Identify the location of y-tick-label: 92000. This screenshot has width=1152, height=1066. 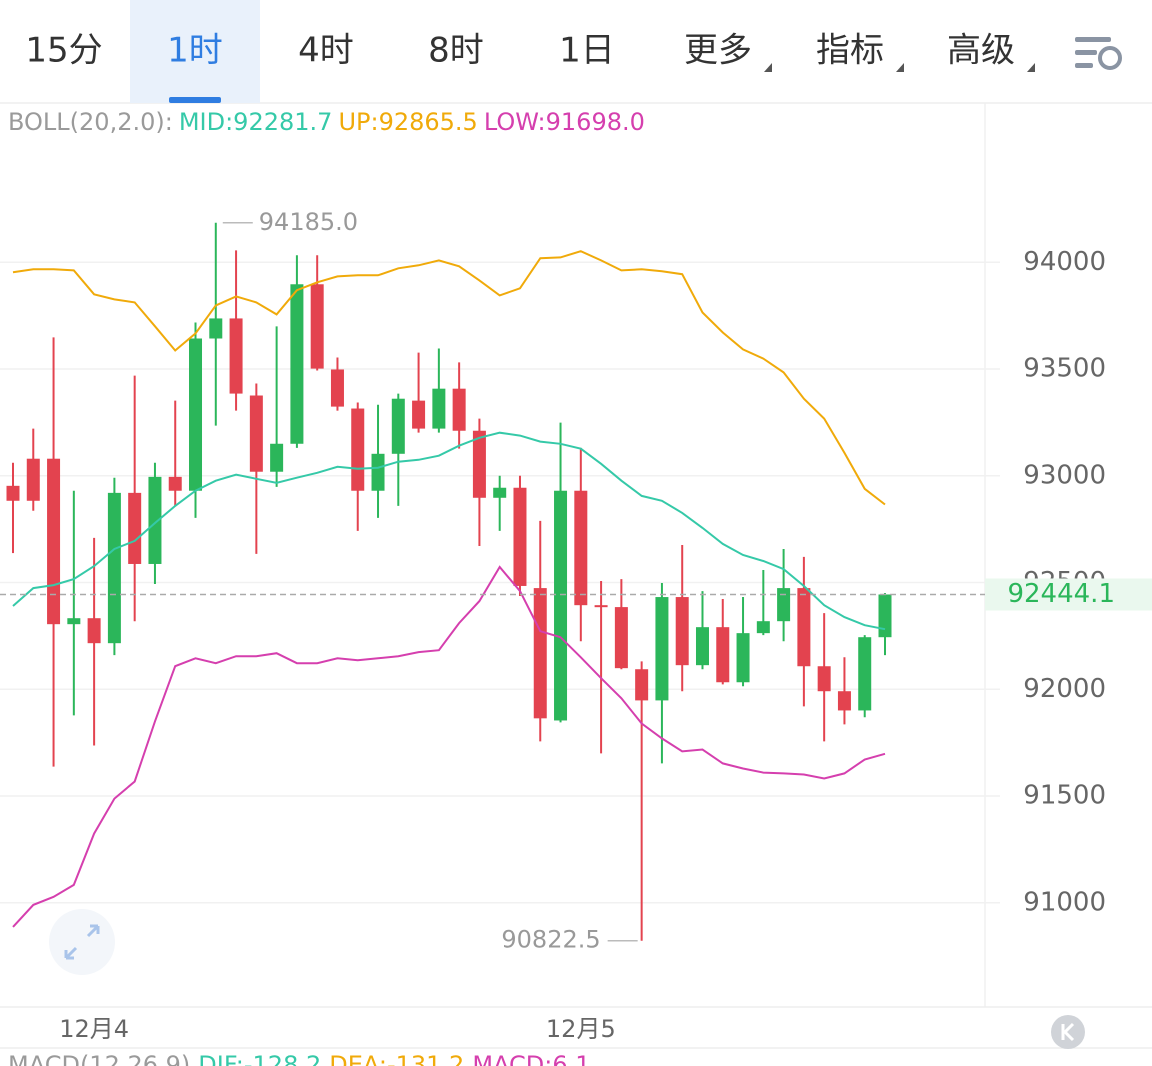
(1064, 689).